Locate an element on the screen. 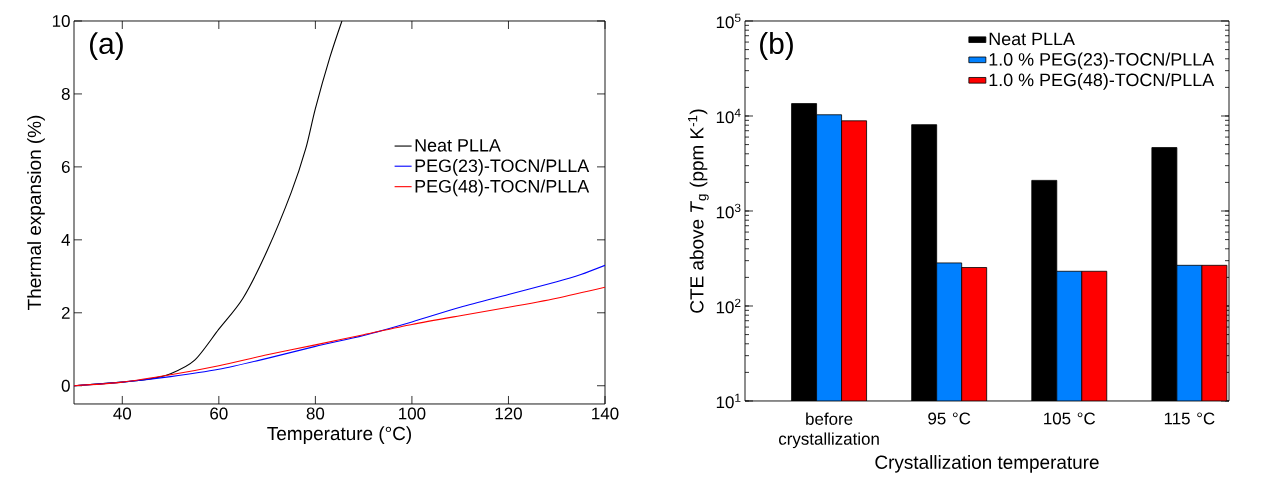 The height and width of the screenshot is (479, 1277). x-tick-label: 120 is located at coordinates (508, 413).